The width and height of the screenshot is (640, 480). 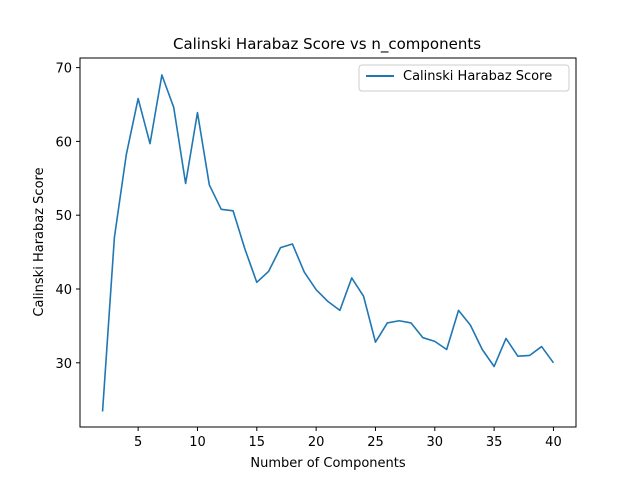 What do you see at coordinates (197, 442) in the screenshot?
I see `x-tick-label: 10` at bounding box center [197, 442].